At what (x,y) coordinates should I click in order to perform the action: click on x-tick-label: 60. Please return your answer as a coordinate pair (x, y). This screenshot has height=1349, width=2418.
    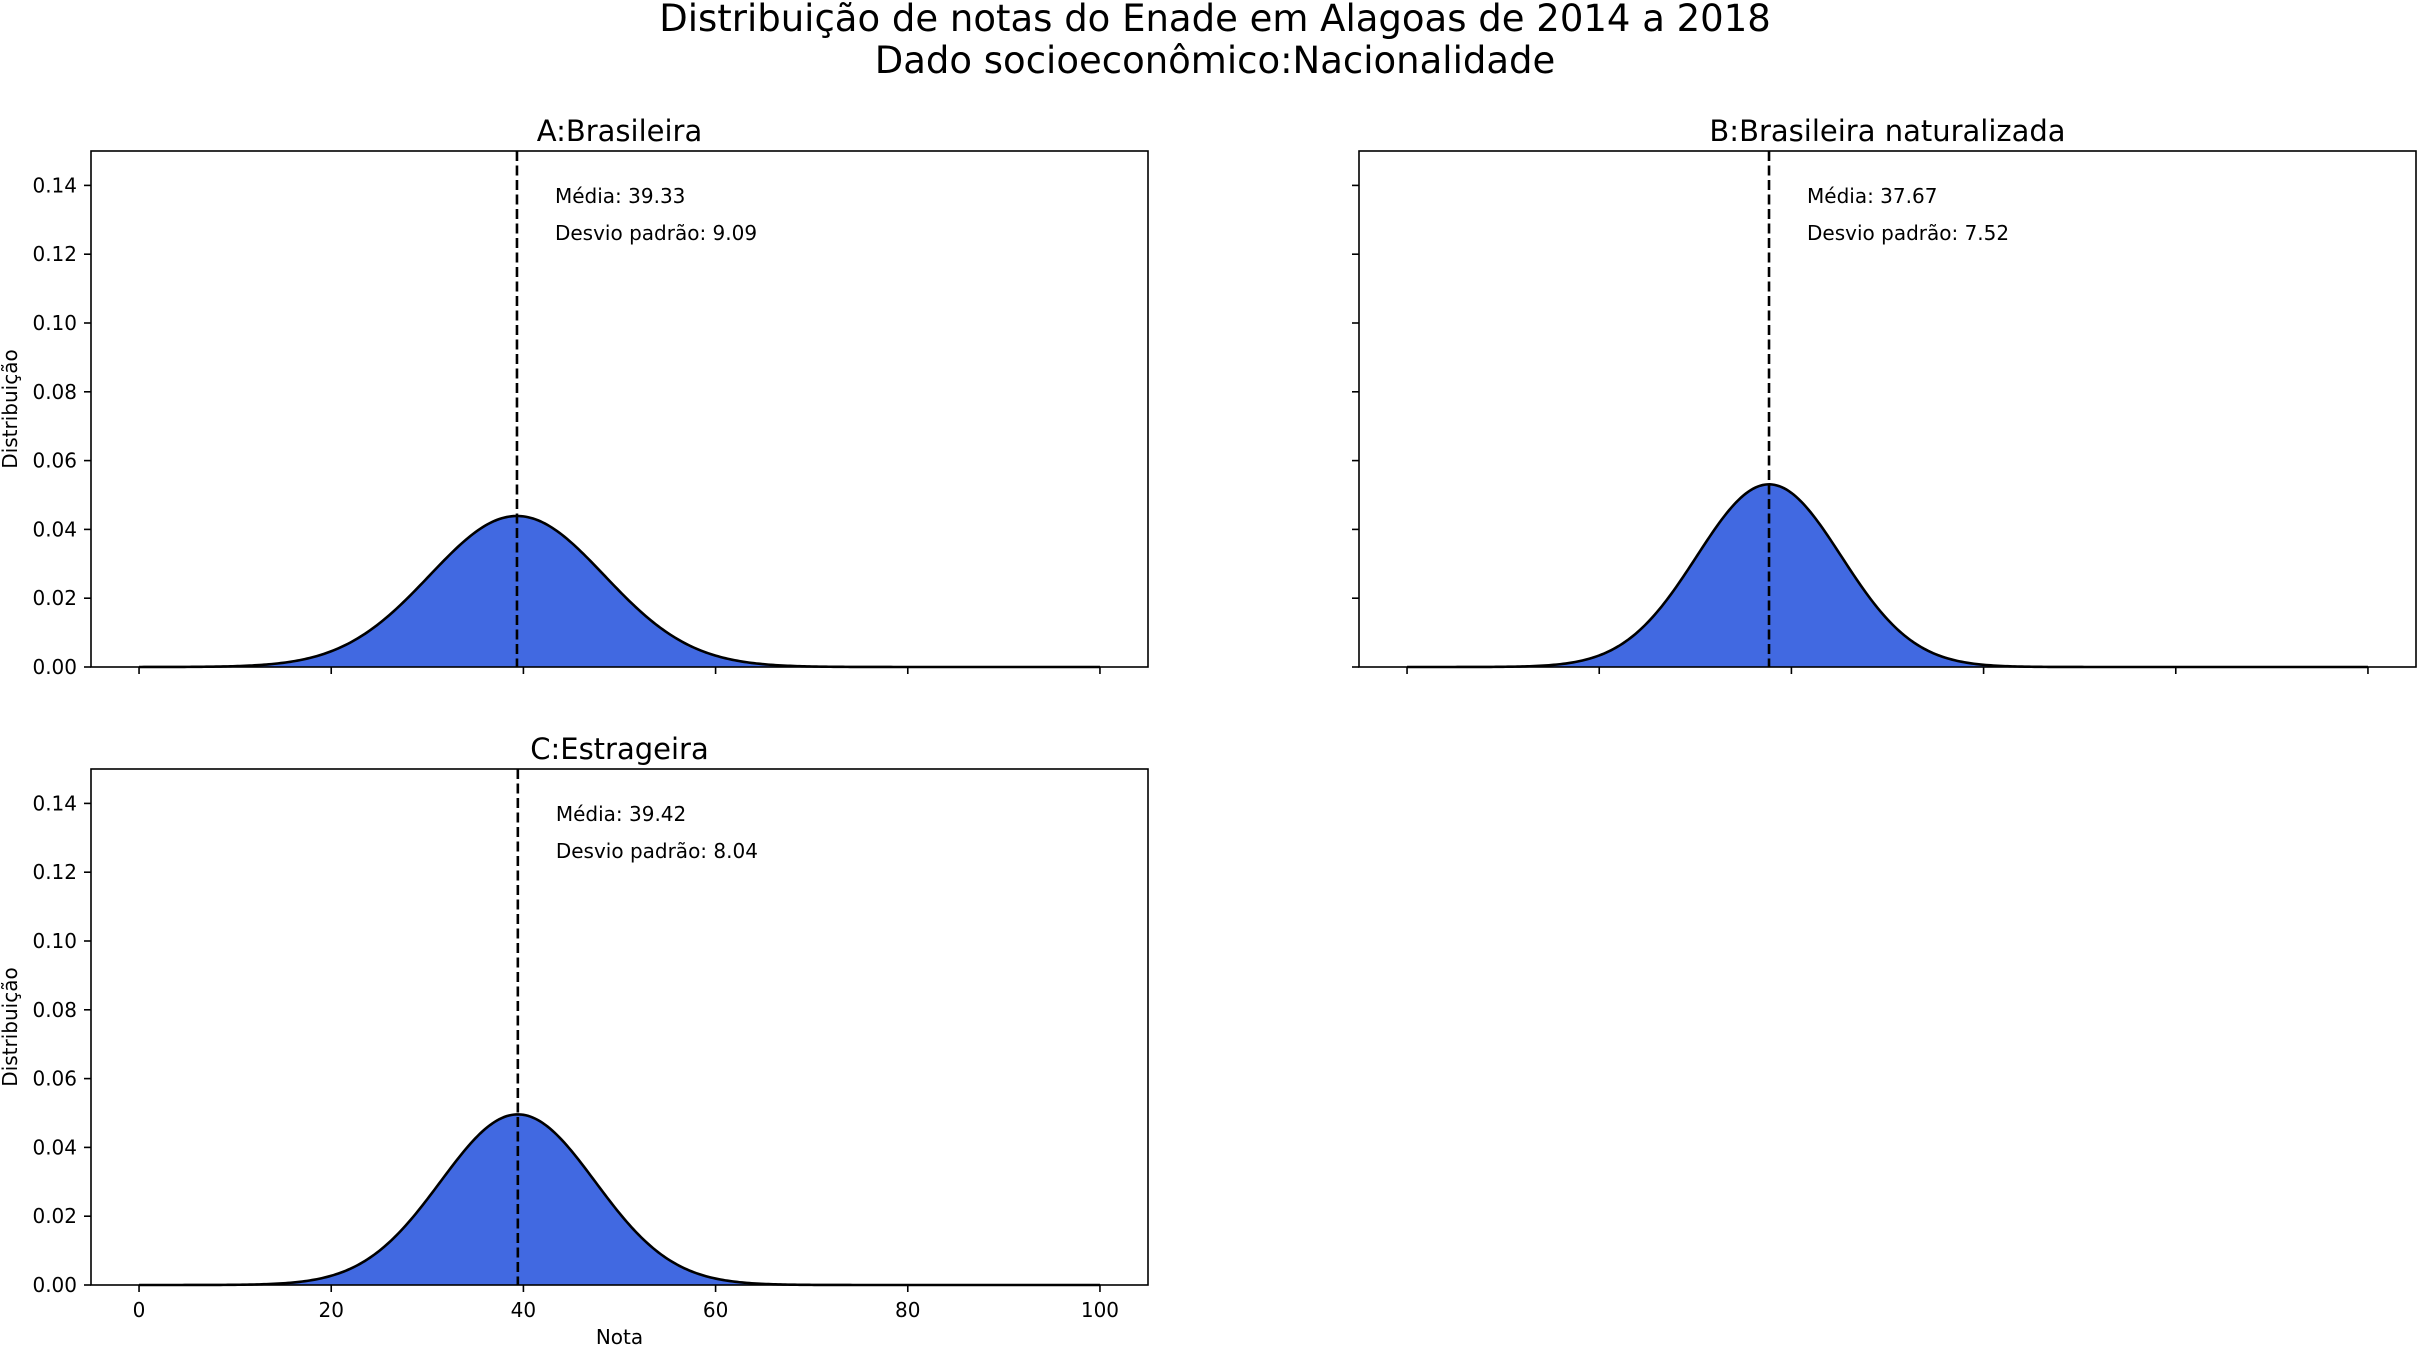
    Looking at the image, I should click on (715, 1310).